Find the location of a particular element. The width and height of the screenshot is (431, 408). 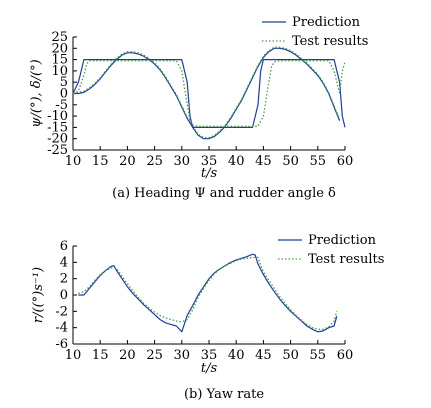

y-tick-label: -5 is located at coordinates (61, 105).